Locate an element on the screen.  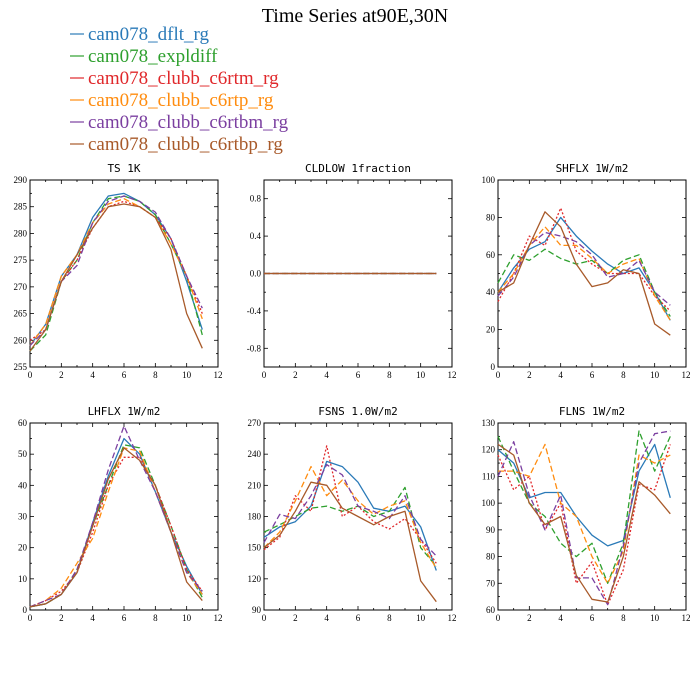
legend-label: cam078_clubb_c6rtbm_rg is located at coordinates (188, 122).